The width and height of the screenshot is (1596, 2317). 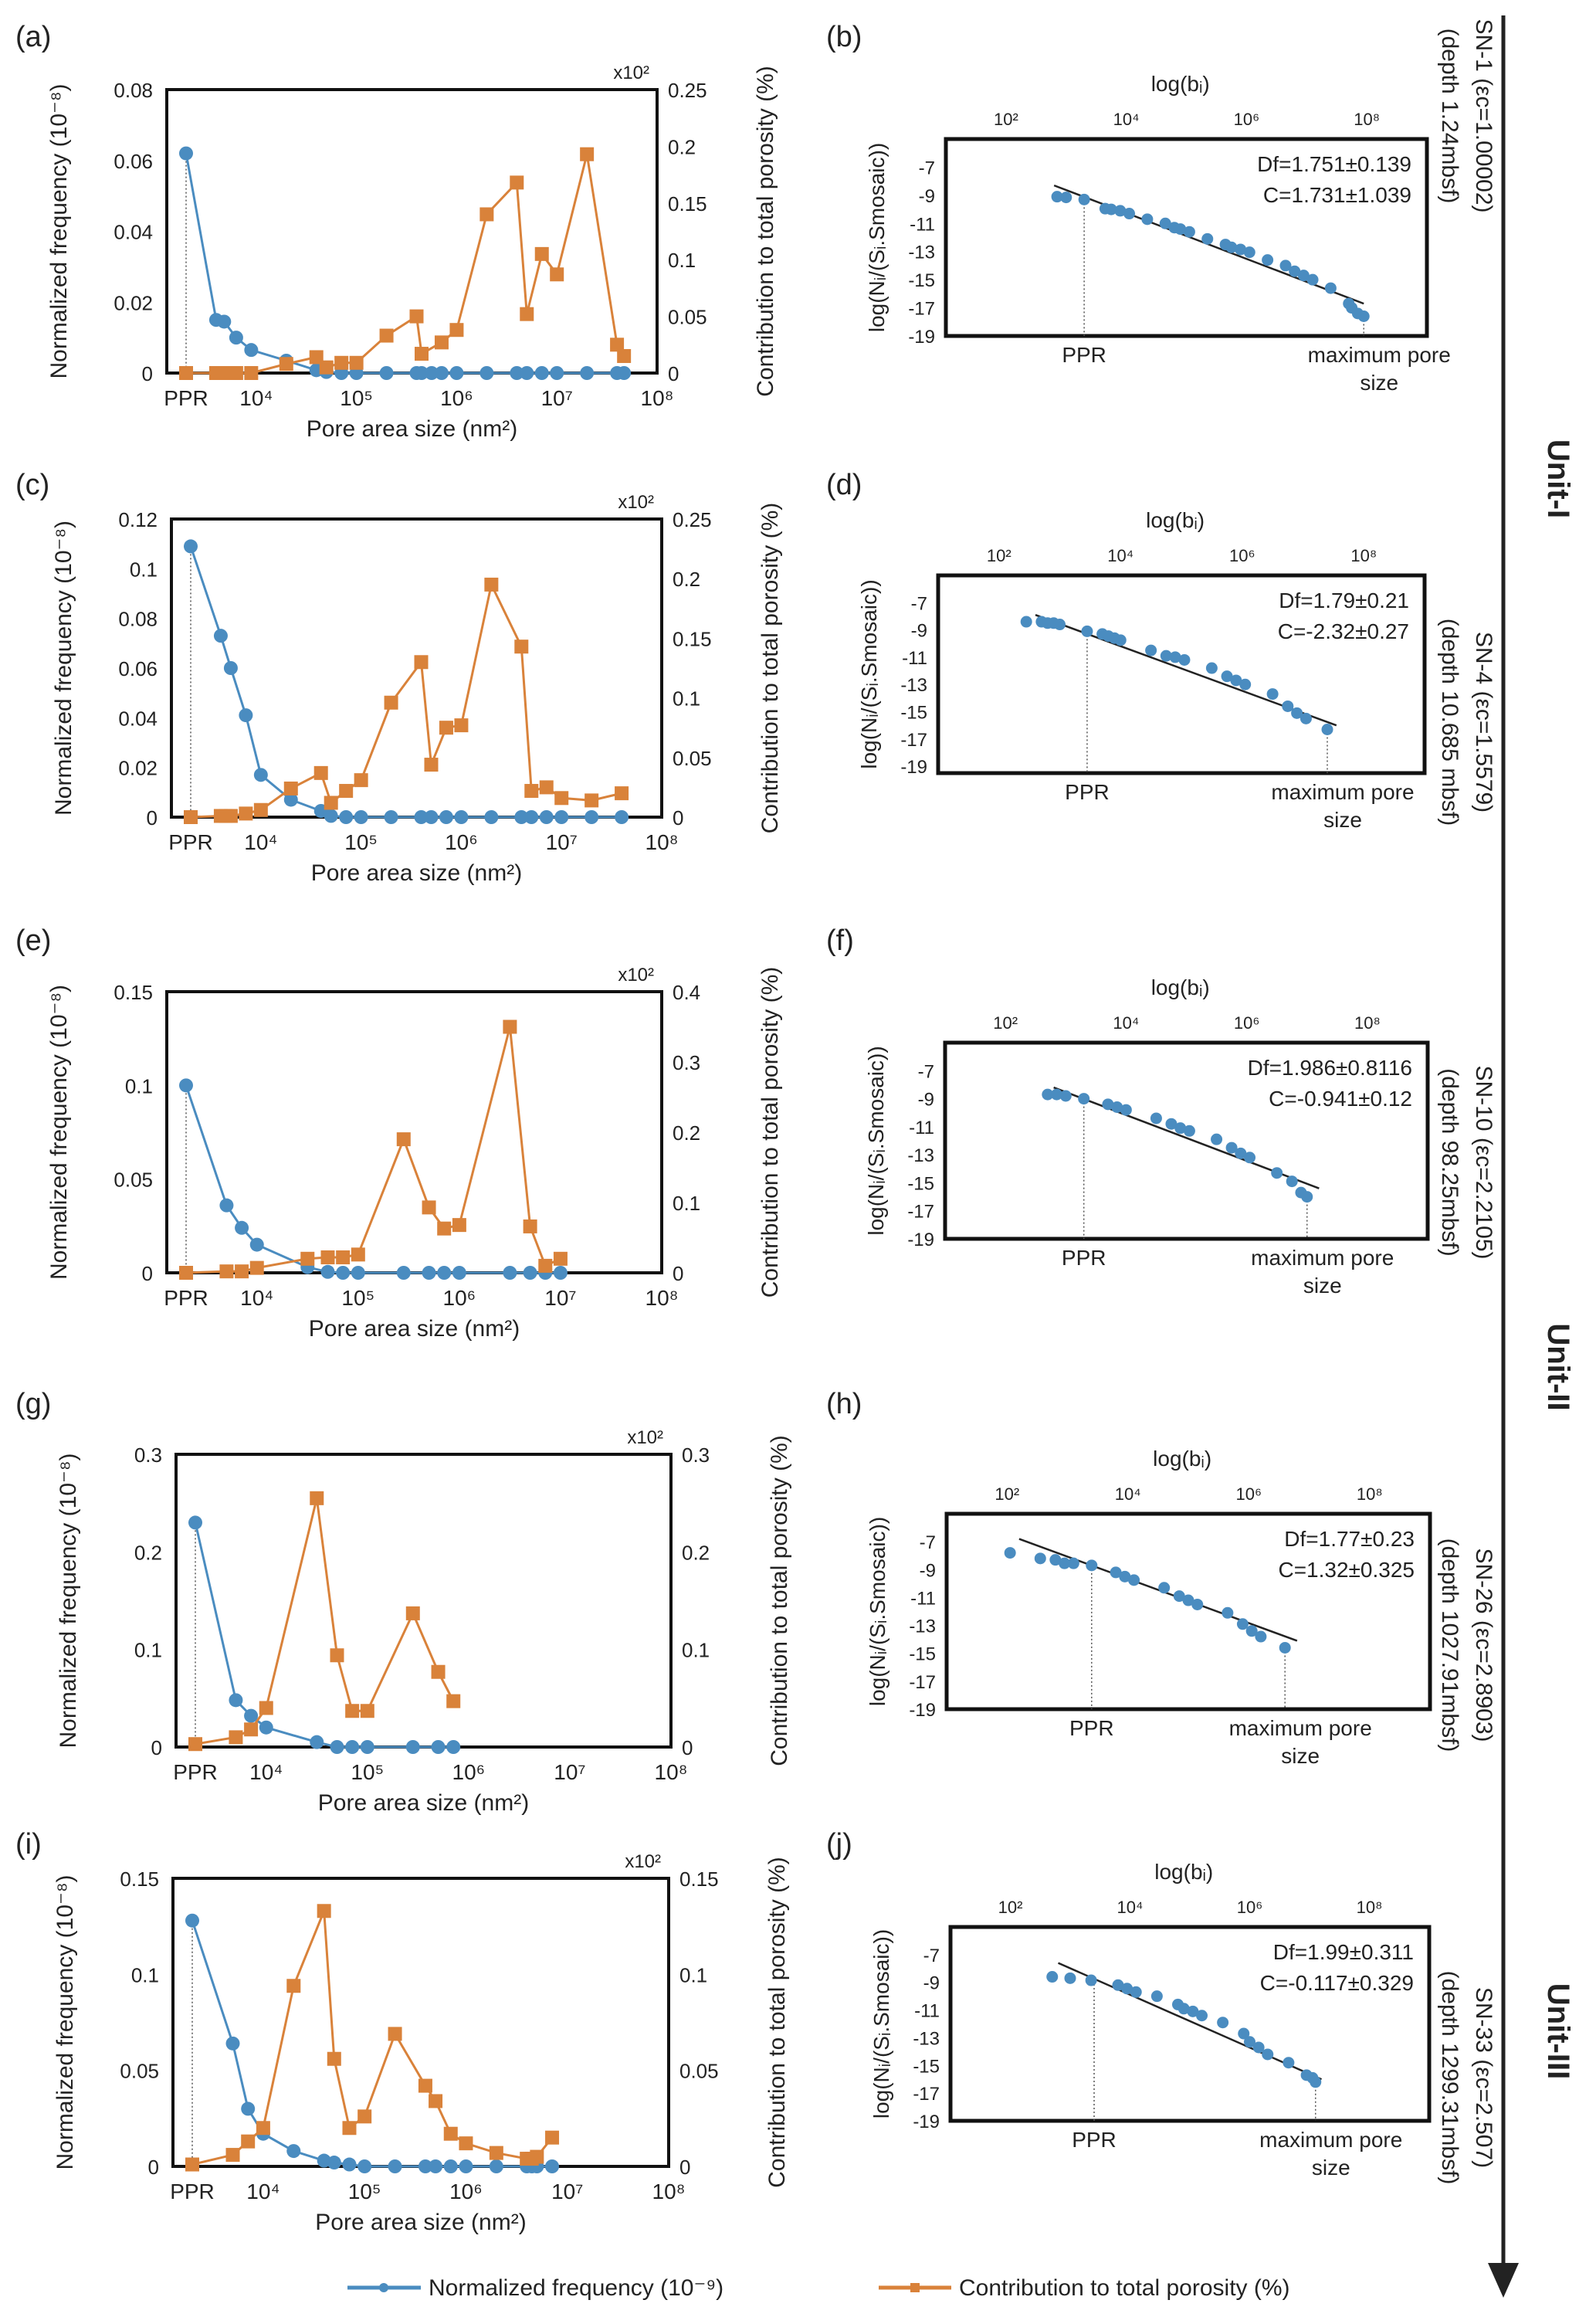 I want to click on x-tick-label: 10⁴, so click(x=256, y=398).